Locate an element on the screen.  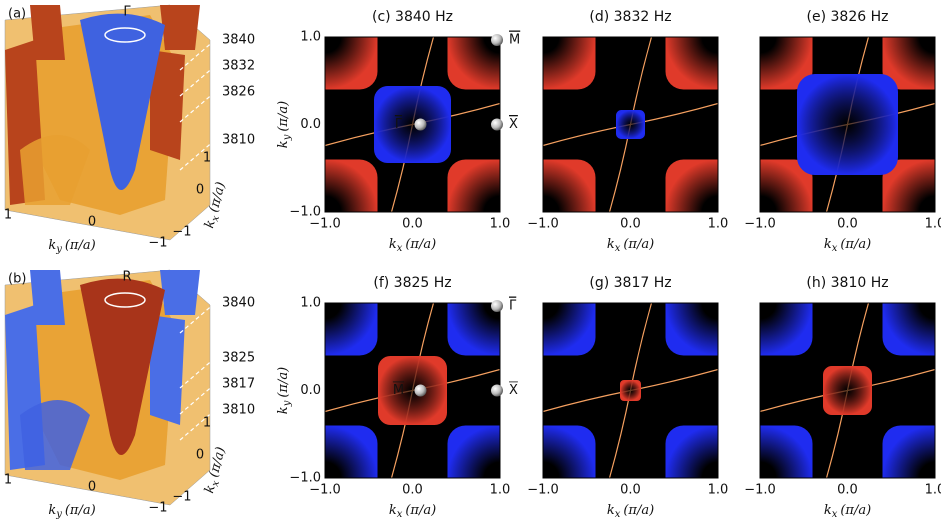
level-label: 3840 is located at coordinates (238, 303).